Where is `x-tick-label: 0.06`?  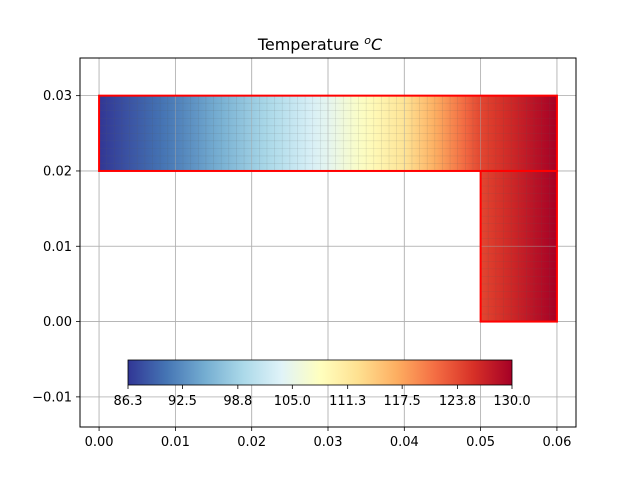
x-tick-label: 0.06 is located at coordinates (556, 442).